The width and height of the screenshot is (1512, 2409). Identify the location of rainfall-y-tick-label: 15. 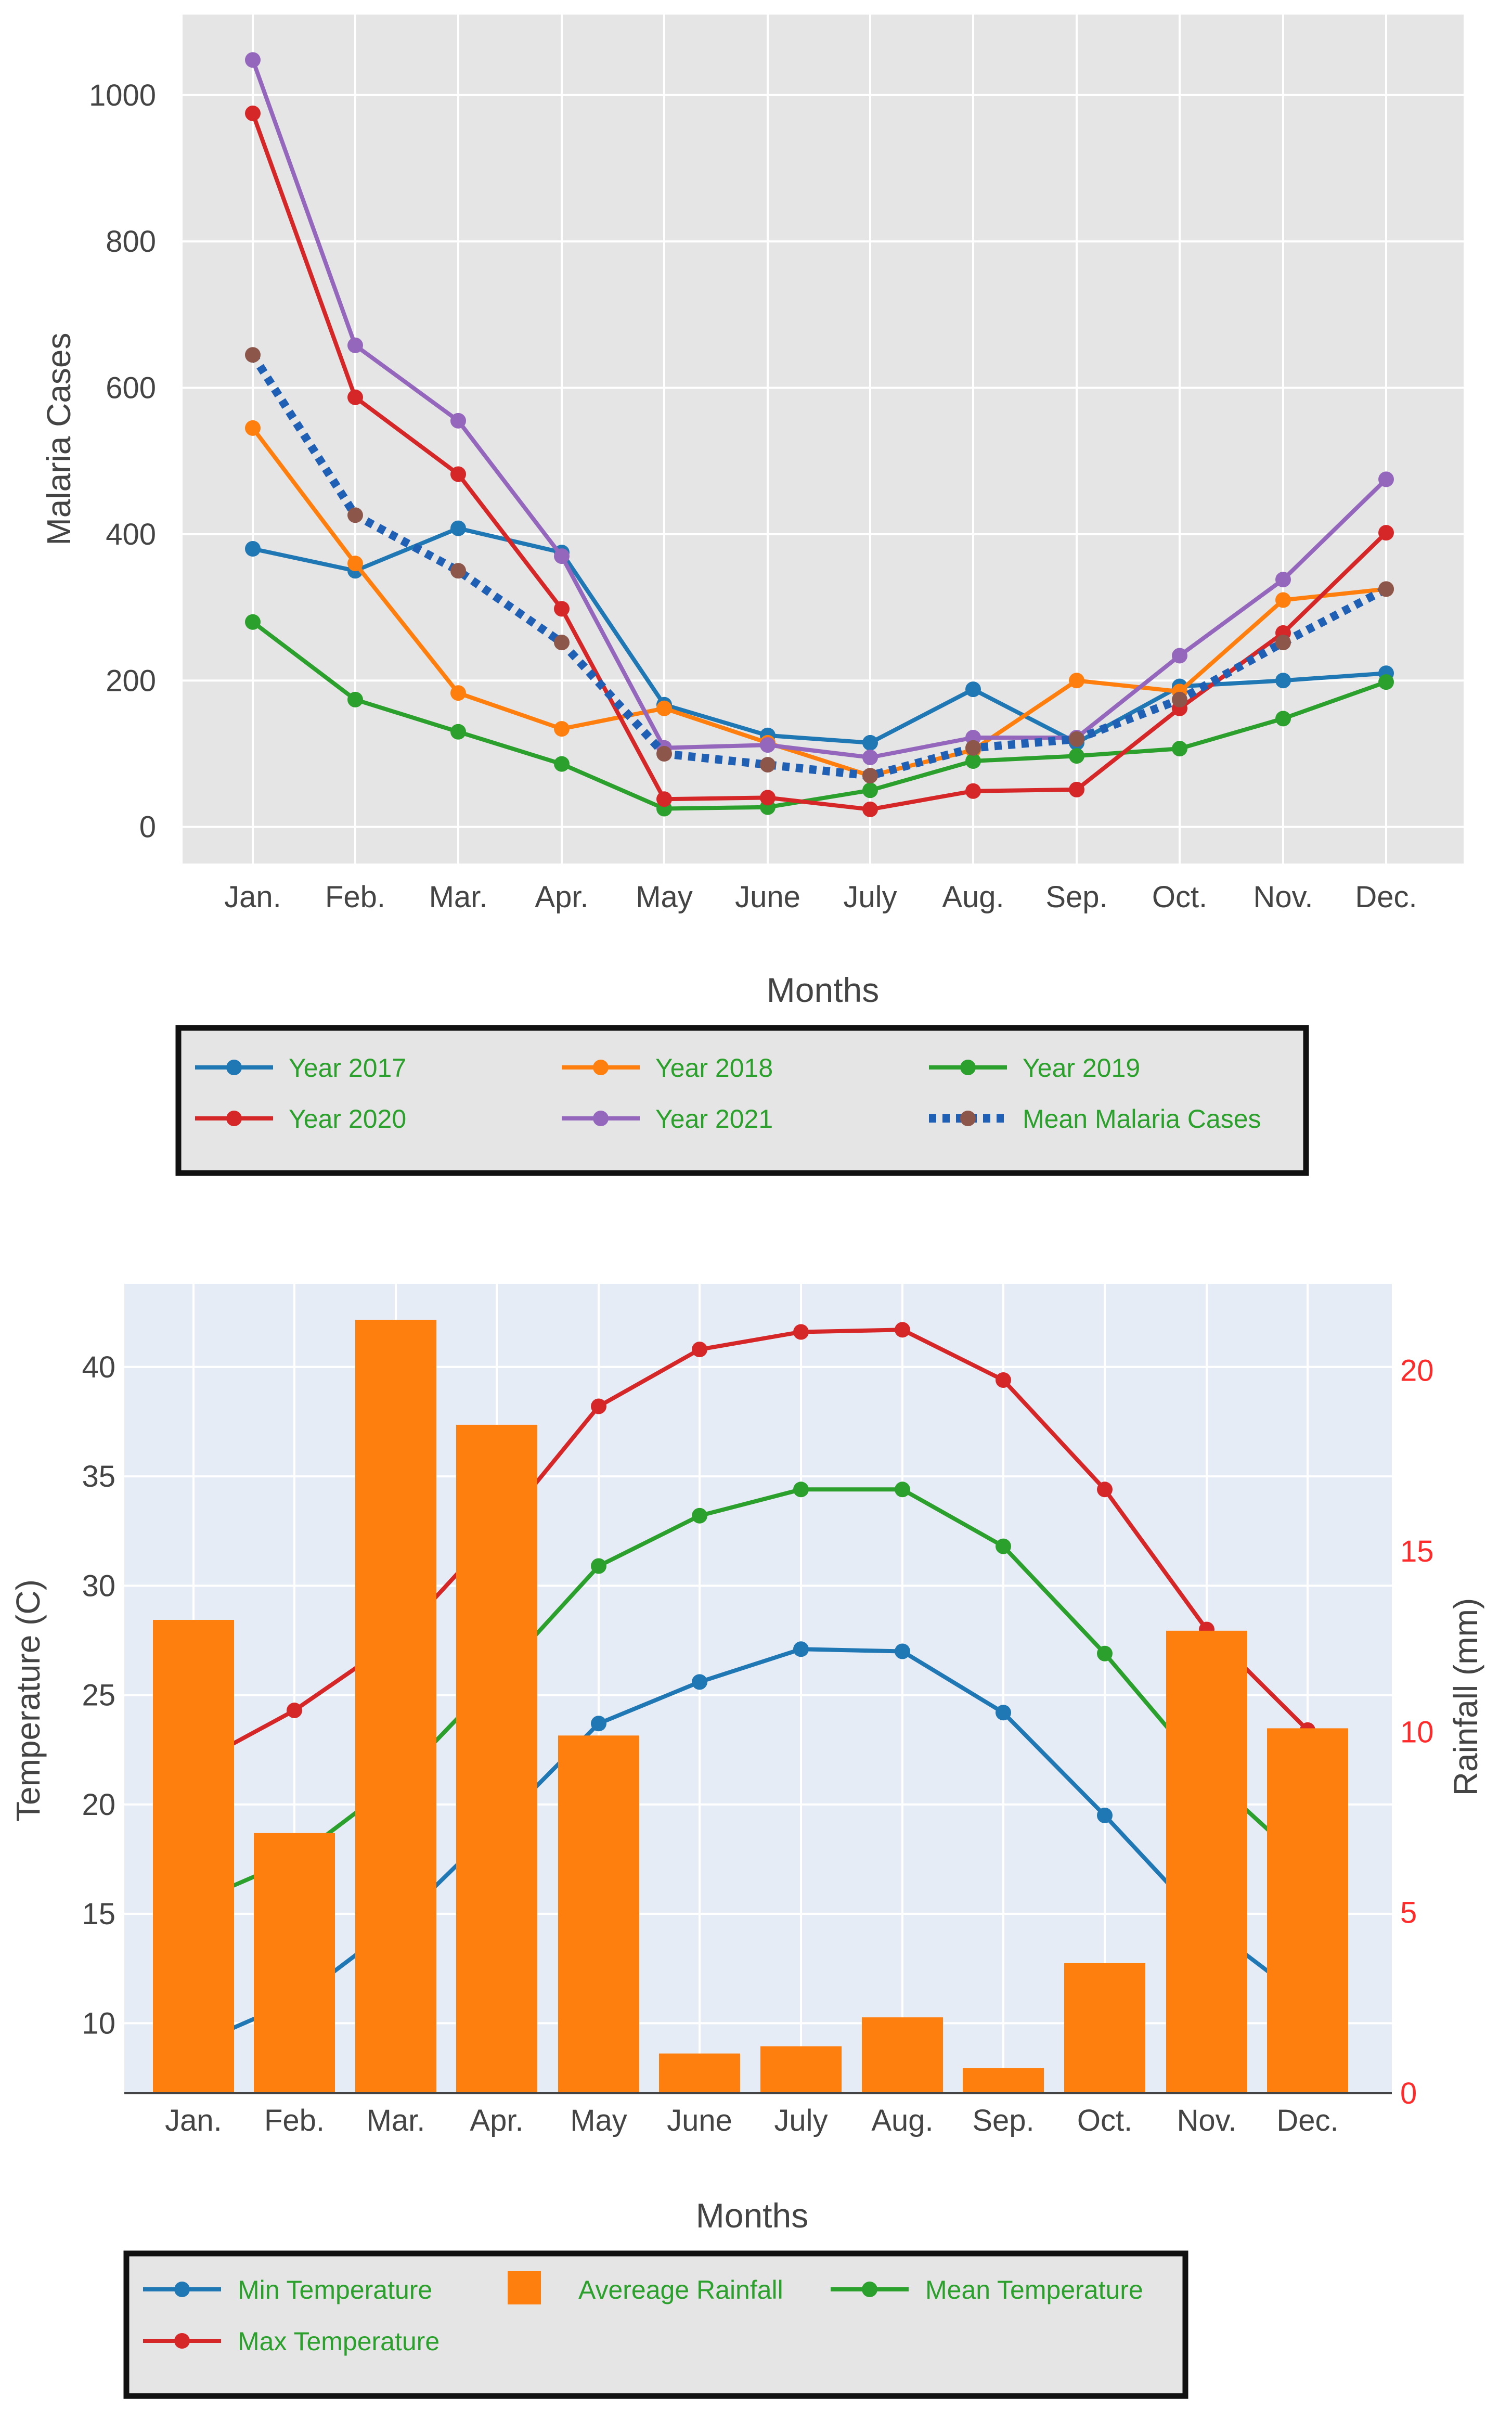
(1417, 1551).